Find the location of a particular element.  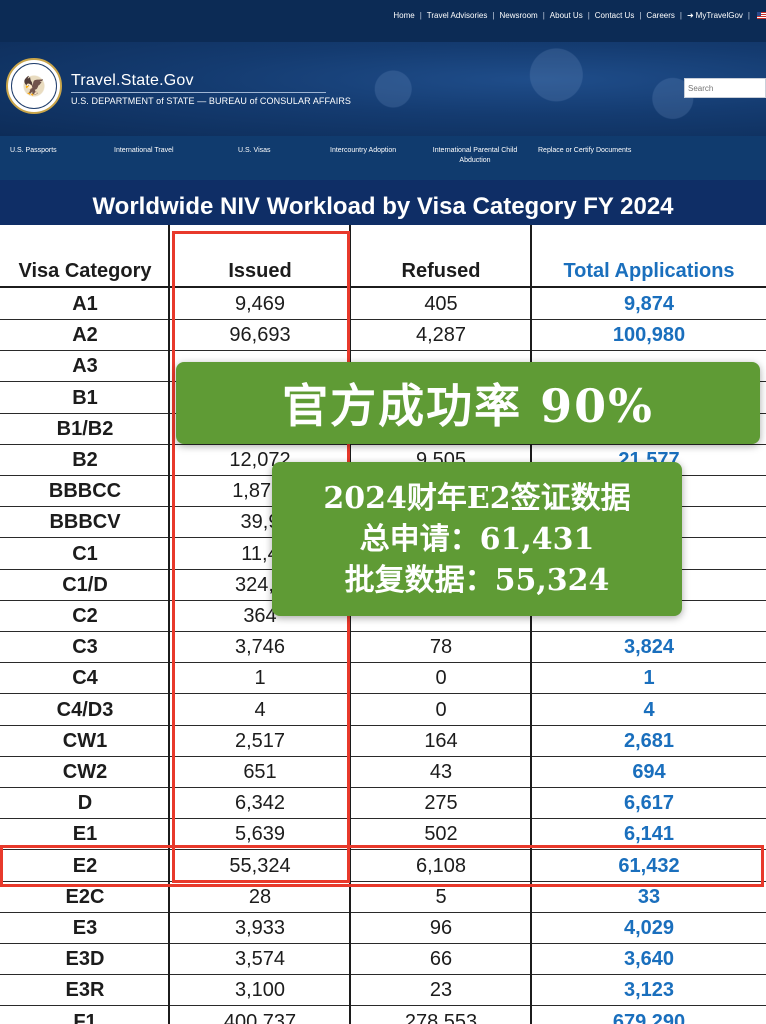

table-row: E1 5,639 502 6,141 is located at coordinates (383, 835).